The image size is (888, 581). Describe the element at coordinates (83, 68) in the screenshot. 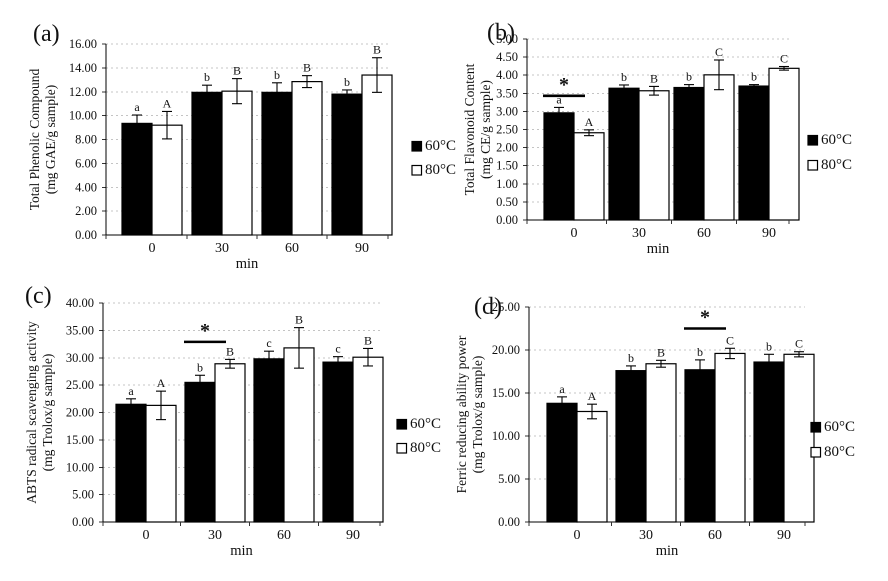

I see `y-tick-label: 14.00` at that location.